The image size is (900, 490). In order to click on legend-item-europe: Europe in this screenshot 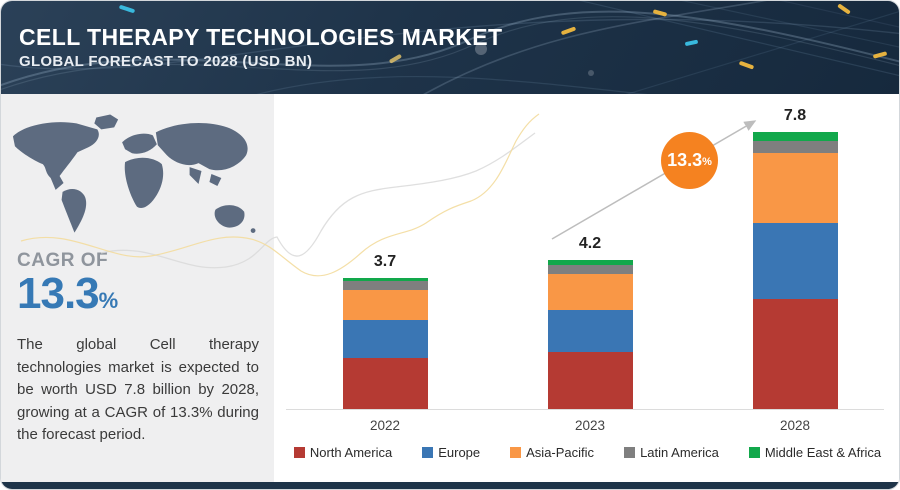, I will do `click(451, 452)`.